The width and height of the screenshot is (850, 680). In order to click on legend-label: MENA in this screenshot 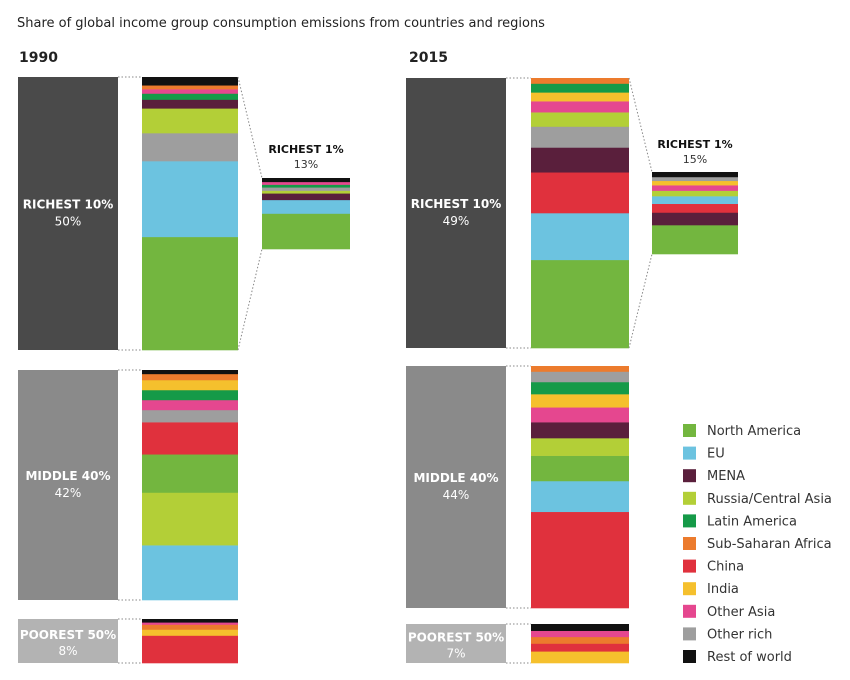, I will do `click(726, 476)`.